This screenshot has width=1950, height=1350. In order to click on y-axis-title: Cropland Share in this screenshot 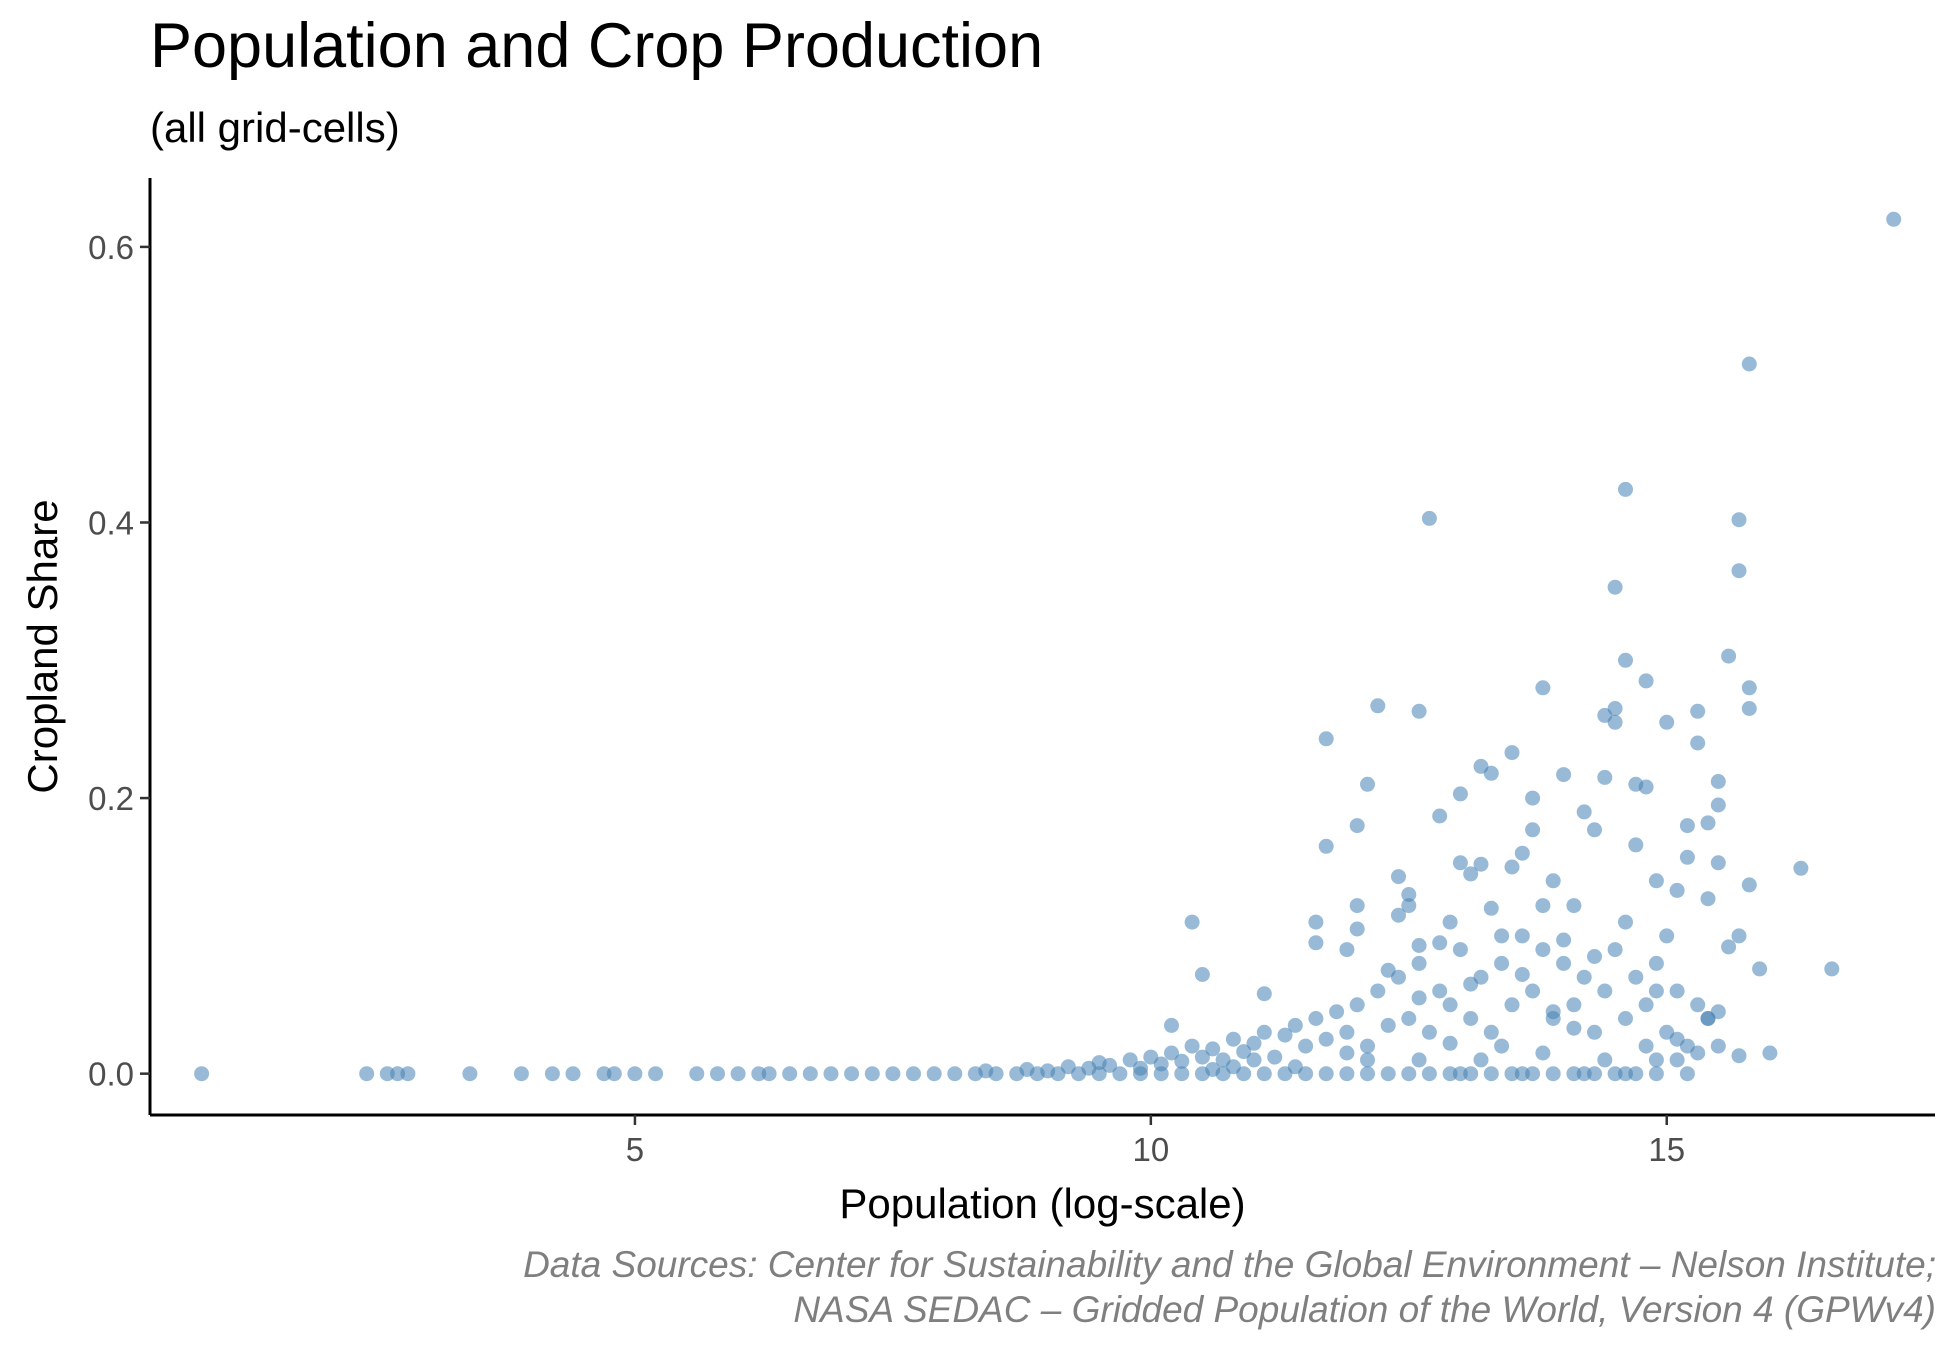, I will do `click(42, 646)`.